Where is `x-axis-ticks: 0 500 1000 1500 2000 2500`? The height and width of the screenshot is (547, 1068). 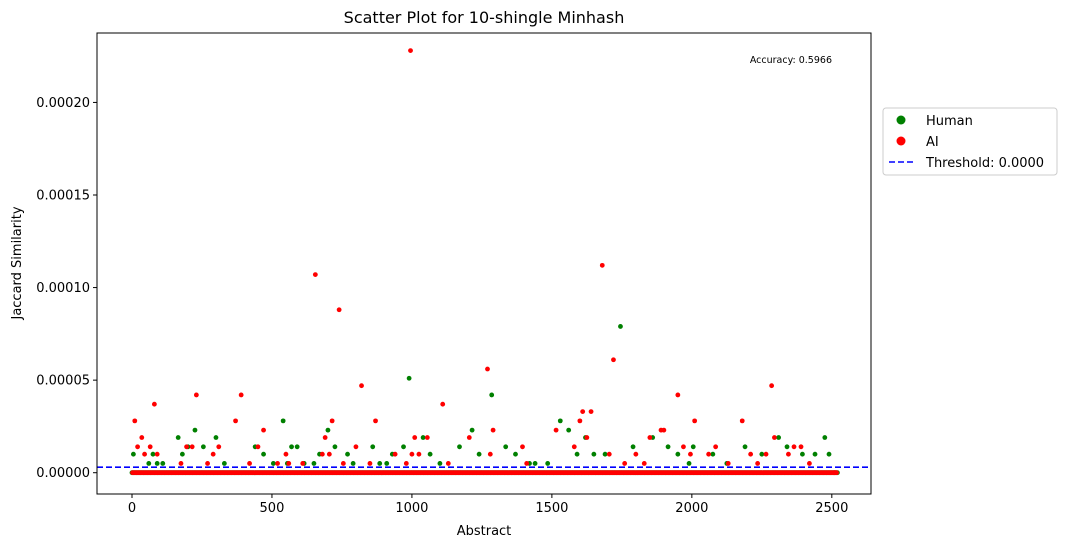
x-axis-ticks: 0 500 1000 1500 2000 2500 is located at coordinates (488, 505).